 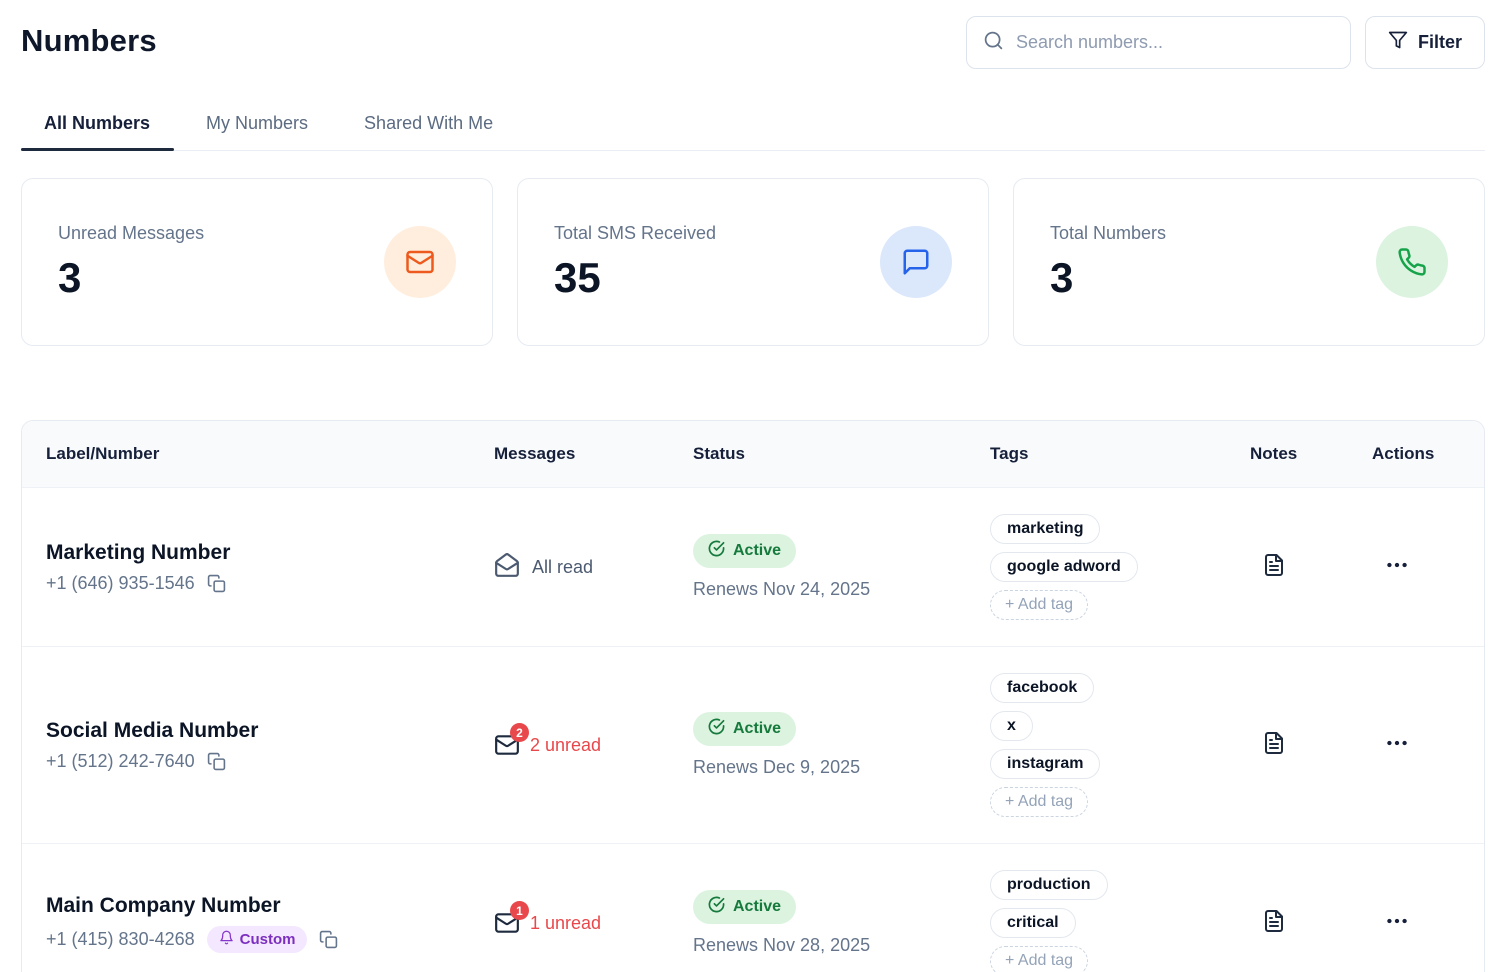 I want to click on stat-card-total-sms: Total SMS Received 35, so click(x=753, y=262).